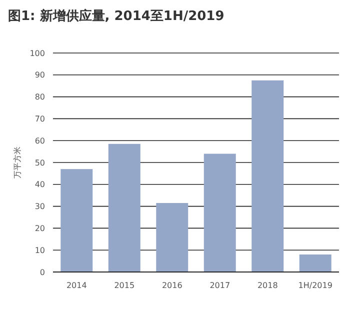 This screenshot has height=320, width=361. What do you see at coordinates (39, 97) in the screenshot?
I see `y-tick-label: 80` at bounding box center [39, 97].